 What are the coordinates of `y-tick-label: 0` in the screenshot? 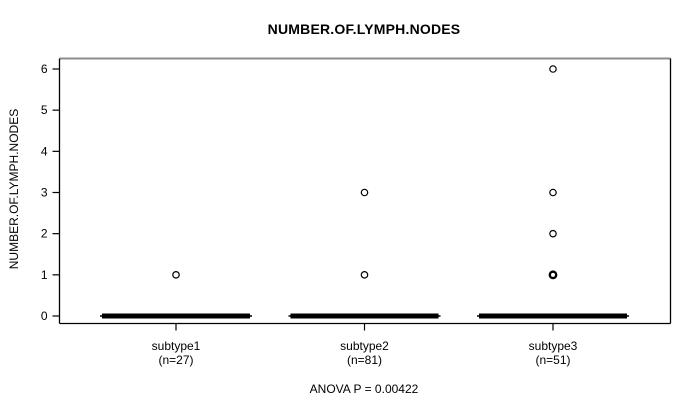 It's located at (44, 316).